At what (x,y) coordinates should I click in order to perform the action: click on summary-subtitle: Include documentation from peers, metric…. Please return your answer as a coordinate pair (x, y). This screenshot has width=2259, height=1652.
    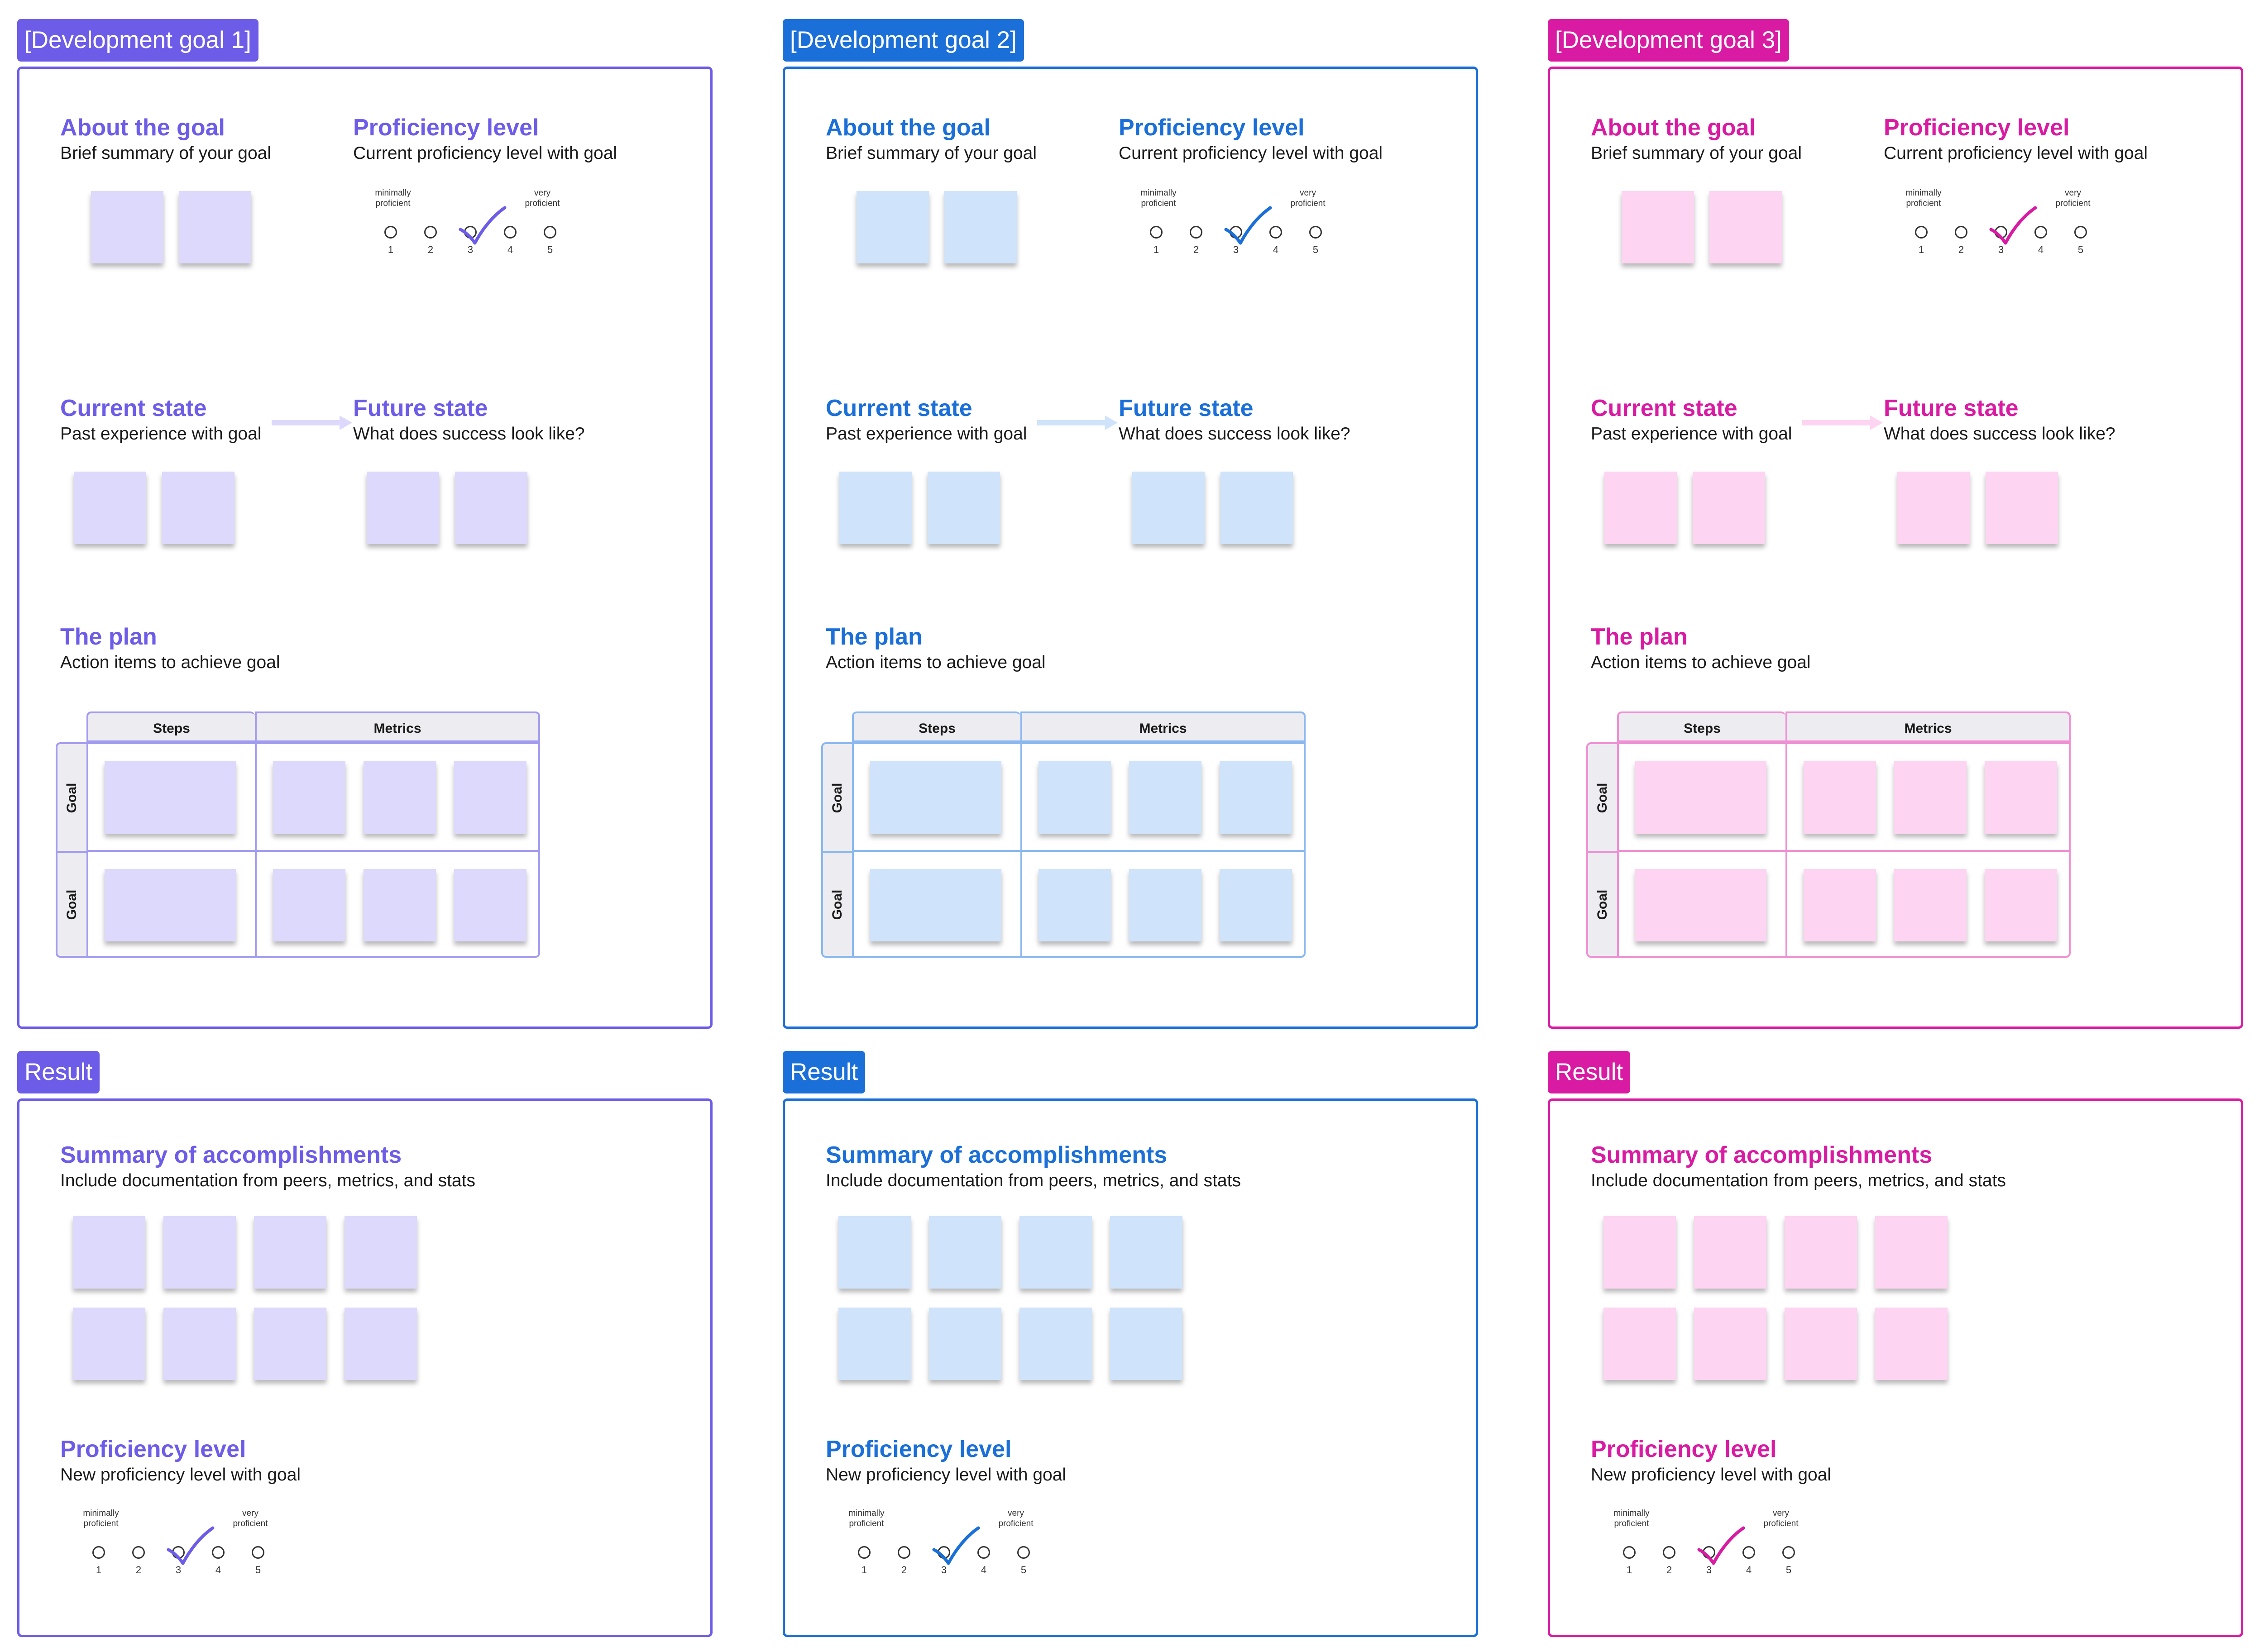
    Looking at the image, I should click on (1798, 1180).